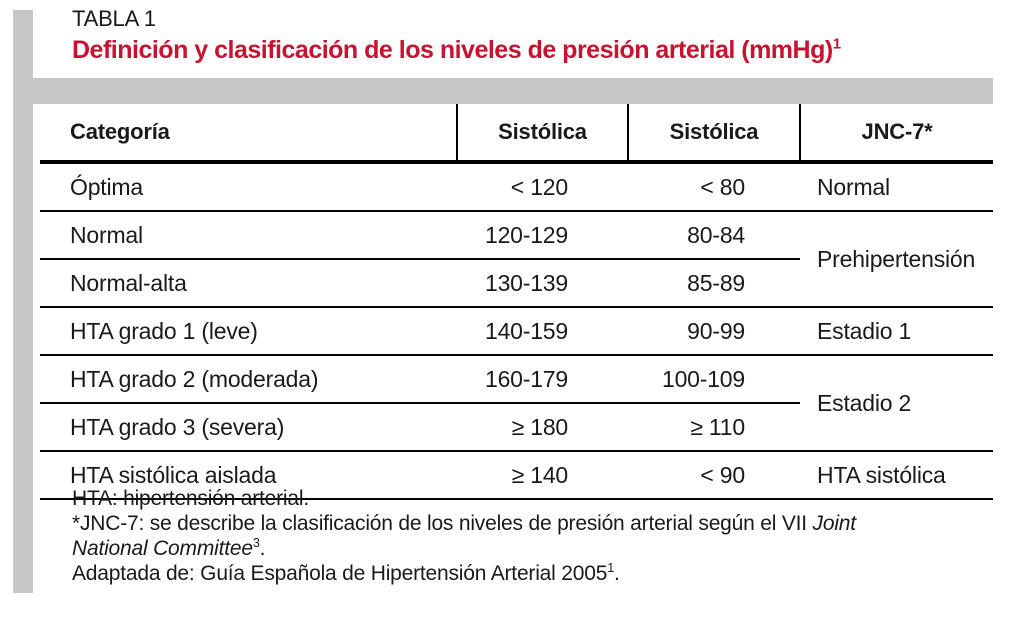 The height and width of the screenshot is (618, 1014). What do you see at coordinates (248, 283) in the screenshot?
I see `cell-category: Normal-alta` at bounding box center [248, 283].